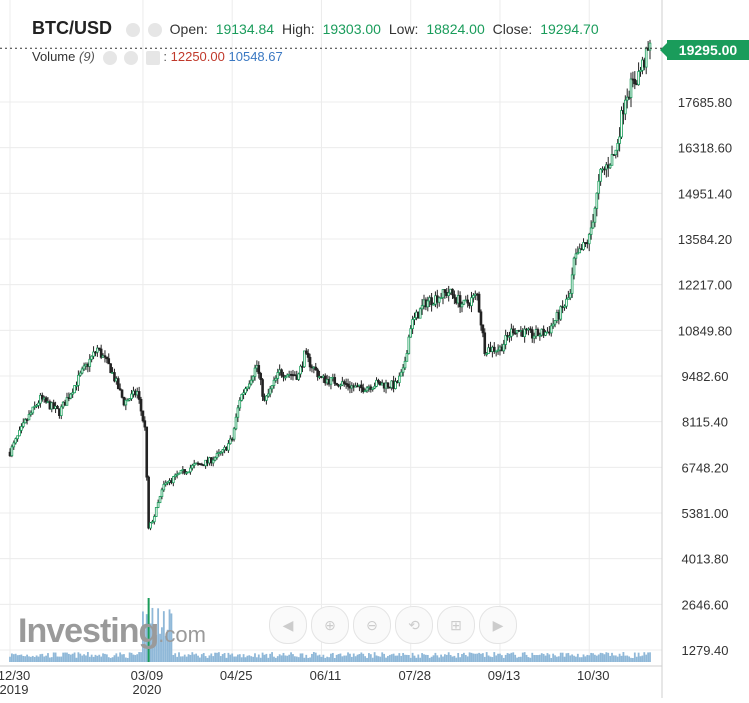  Describe the element at coordinates (88, 631) in the screenshot. I see `logo-brand: Investing` at that location.